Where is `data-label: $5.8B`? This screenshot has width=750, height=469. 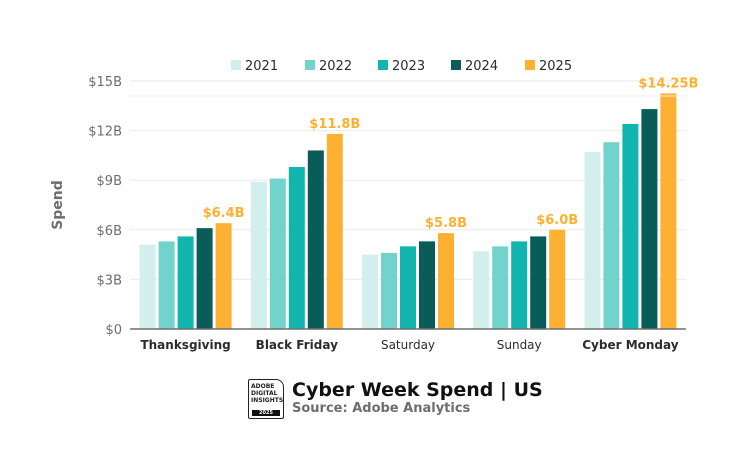
data-label: $5.8B is located at coordinates (446, 223).